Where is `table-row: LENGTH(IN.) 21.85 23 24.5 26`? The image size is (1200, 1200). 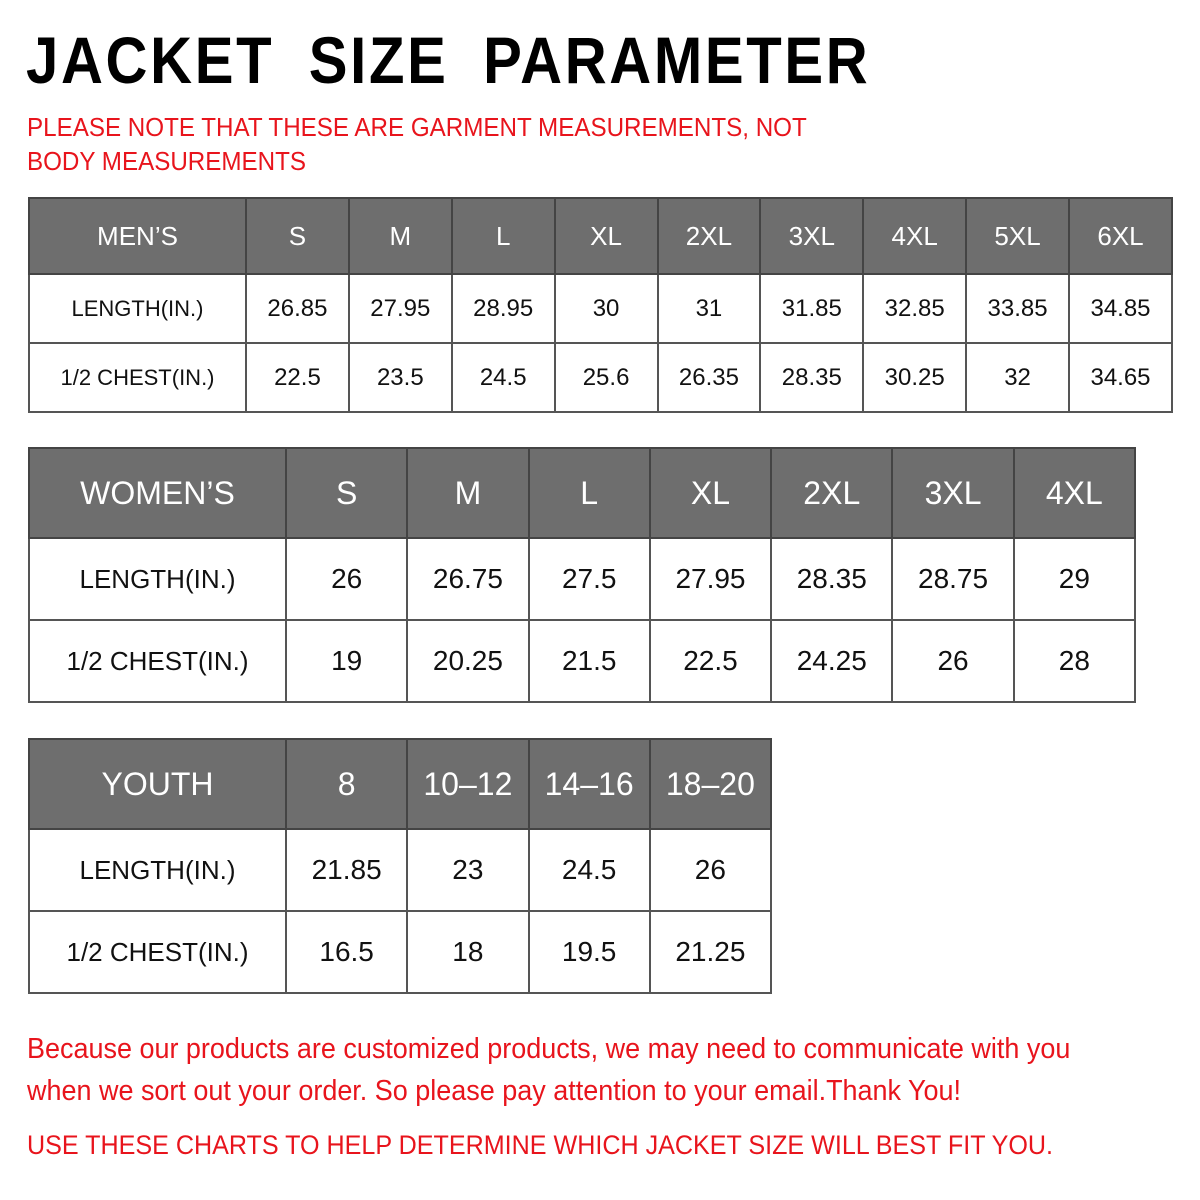
table-row: LENGTH(IN.) 21.85 23 24.5 26 is located at coordinates (400, 870).